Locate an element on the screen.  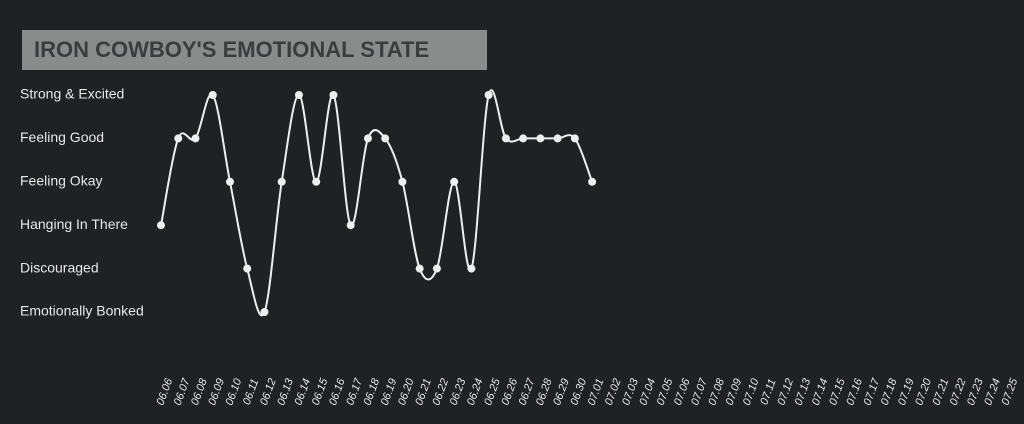
chart-title: IRON COWBOY'S EMOTIONAL STATE is located at coordinates (231, 49).